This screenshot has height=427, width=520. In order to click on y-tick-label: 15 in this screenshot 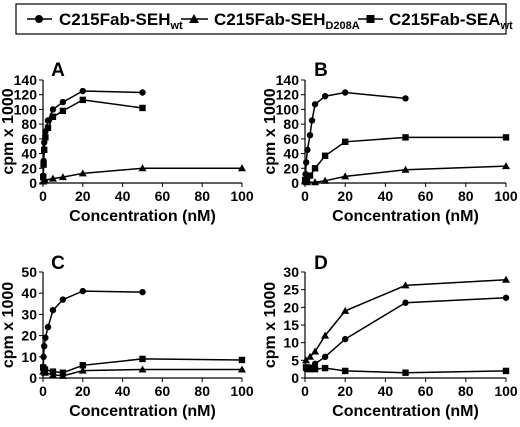, I will do `click(291, 325)`.